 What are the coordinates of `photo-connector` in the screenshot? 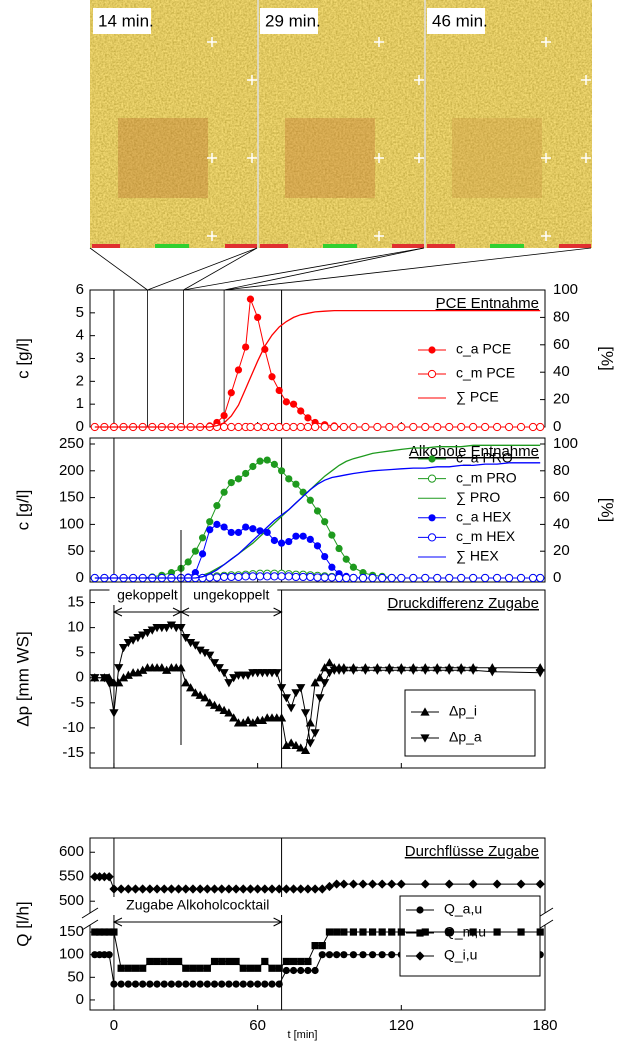 It's located at (202, 269).